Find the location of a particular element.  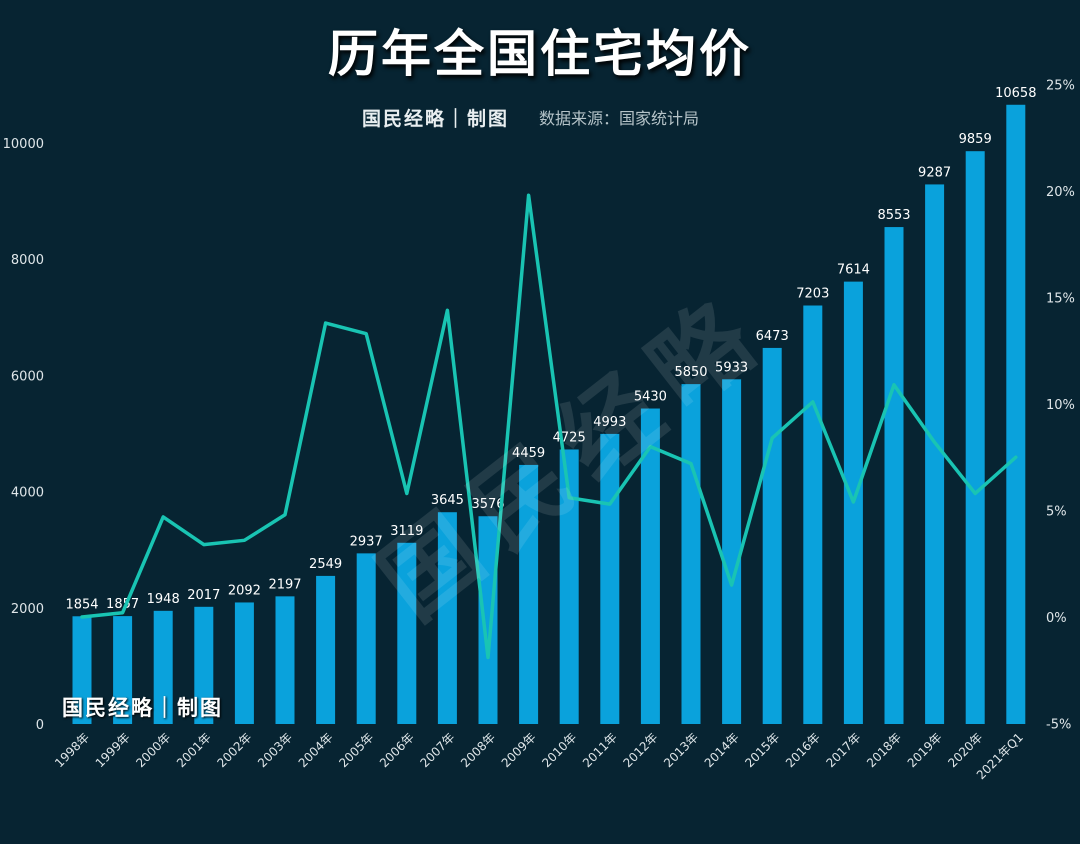

right-y-tick-label: 20% is located at coordinates (1060, 192).